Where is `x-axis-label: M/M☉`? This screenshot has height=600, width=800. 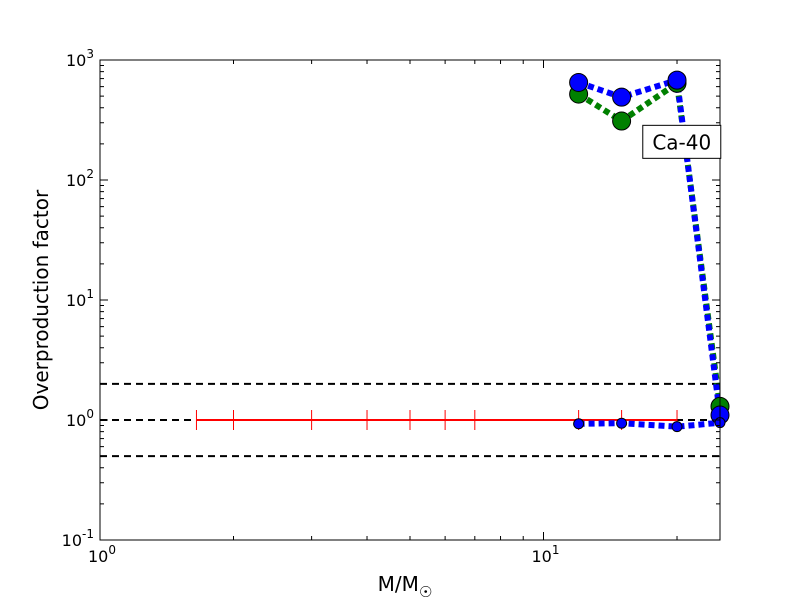
x-axis-label: M/M☉ is located at coordinates (405, 586).